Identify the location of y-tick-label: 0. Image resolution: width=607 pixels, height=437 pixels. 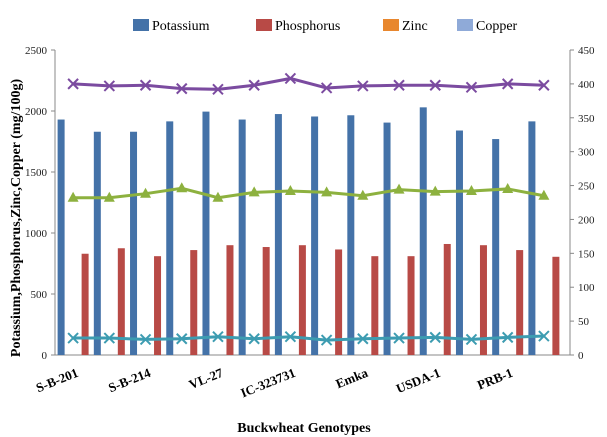
(45, 356).